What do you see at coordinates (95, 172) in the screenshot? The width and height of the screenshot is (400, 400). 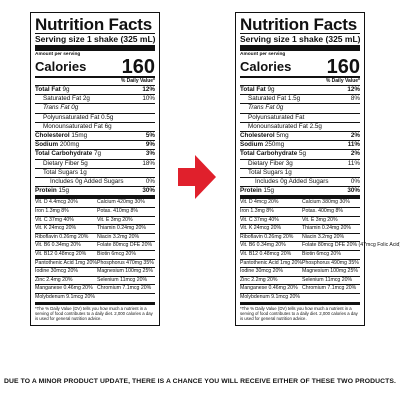 I see `nutrient-row: Total Sugars 1g` at bounding box center [95, 172].